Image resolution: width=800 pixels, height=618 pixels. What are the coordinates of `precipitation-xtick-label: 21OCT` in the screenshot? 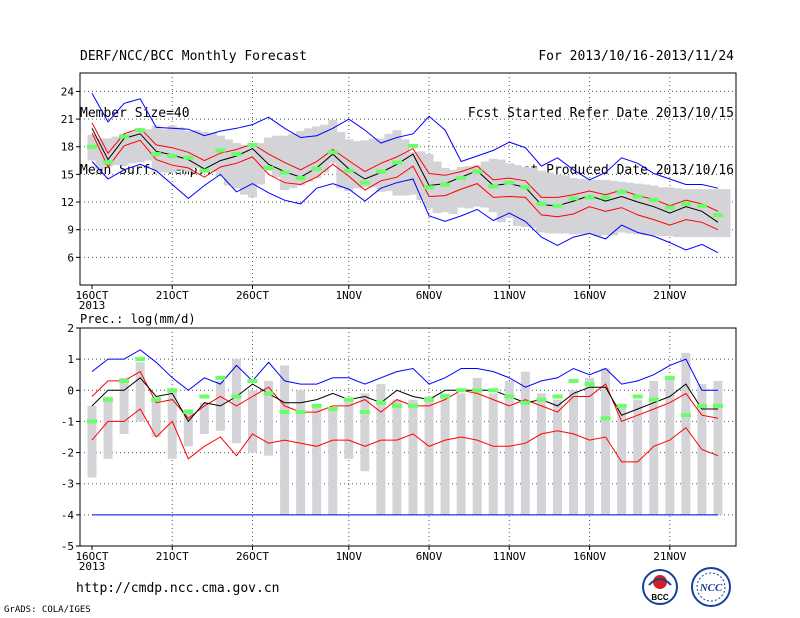 It's located at (172, 556).